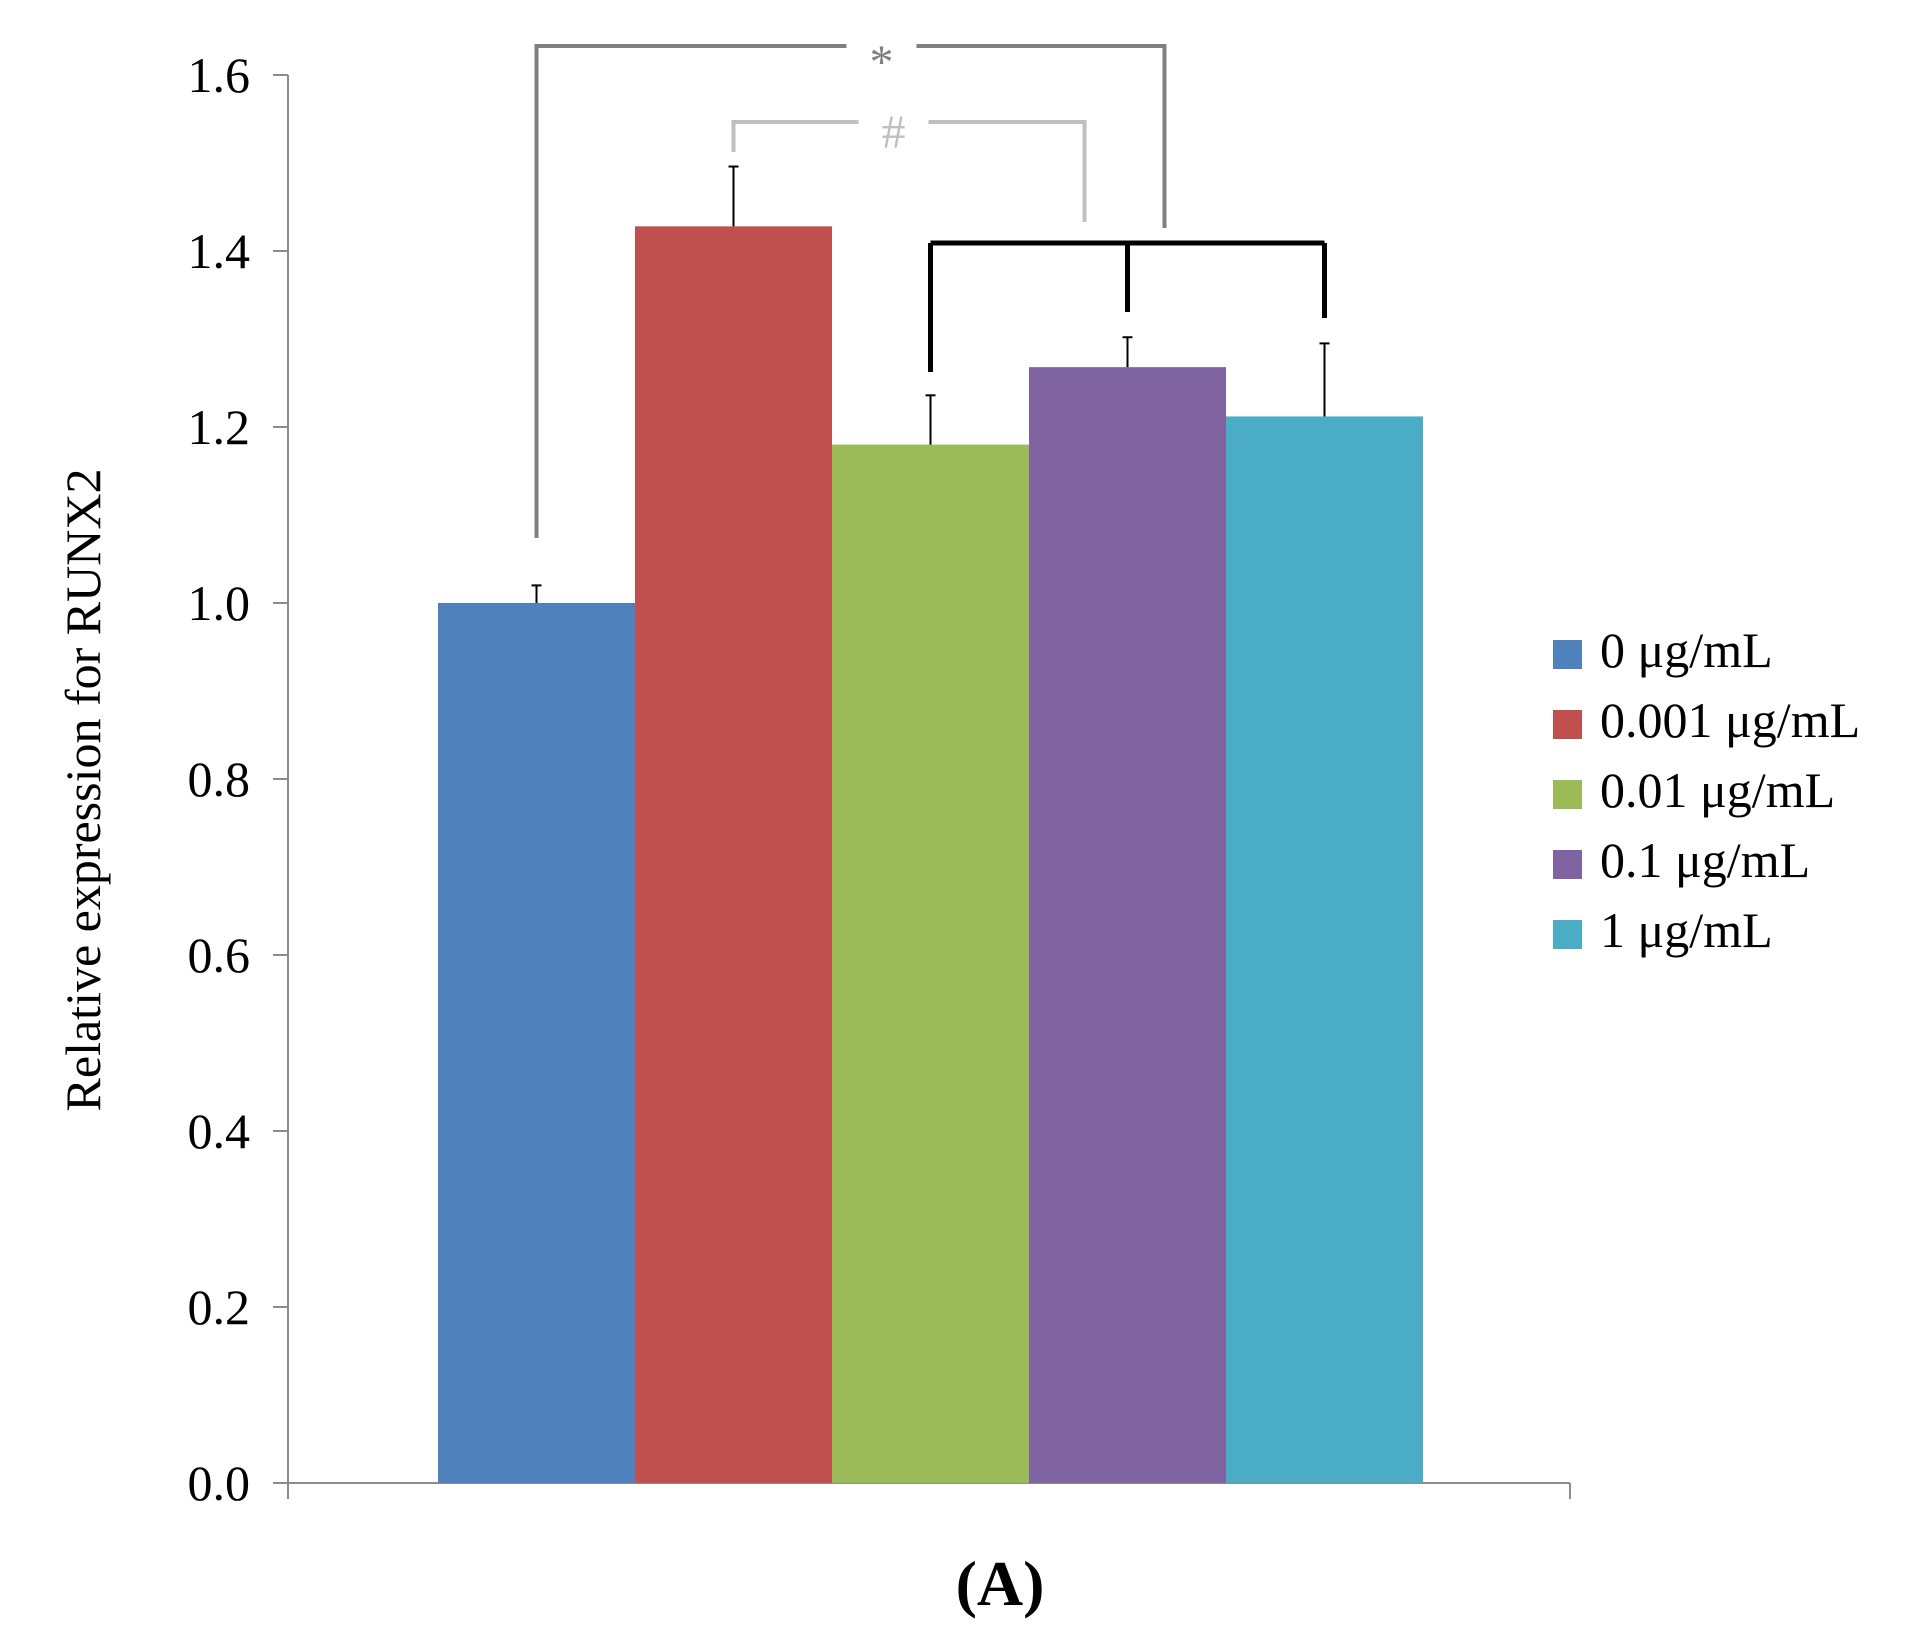 The height and width of the screenshot is (1643, 1928). Describe the element at coordinates (1686, 930) in the screenshot. I see `legend-label: 1 μg/mL` at that location.